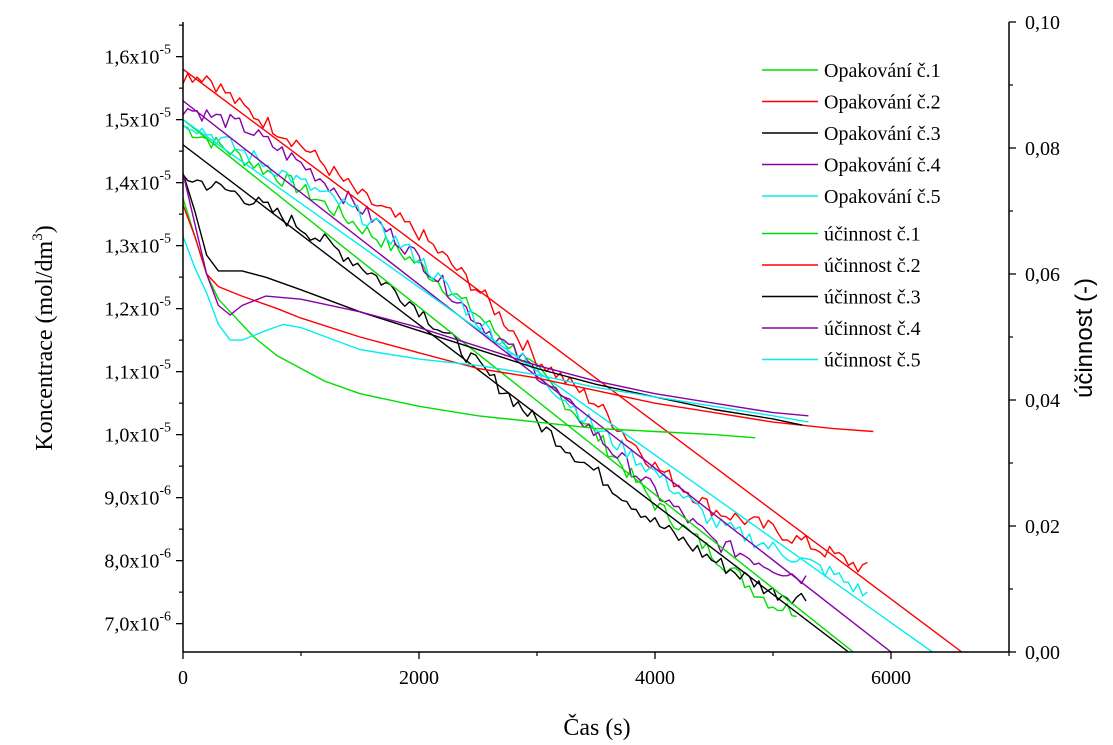  I want to click on y-right-tick-label: 0,08, so click(1042, 149).